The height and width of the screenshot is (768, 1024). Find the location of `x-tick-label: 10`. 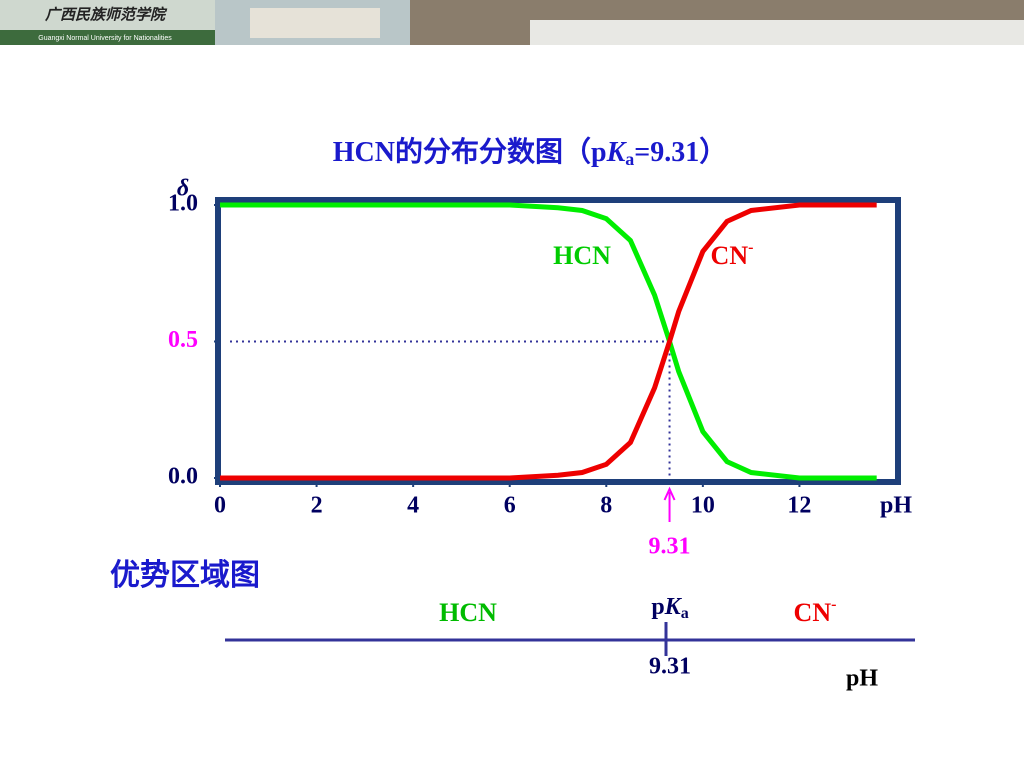

x-tick-label: 10 is located at coordinates (703, 506).